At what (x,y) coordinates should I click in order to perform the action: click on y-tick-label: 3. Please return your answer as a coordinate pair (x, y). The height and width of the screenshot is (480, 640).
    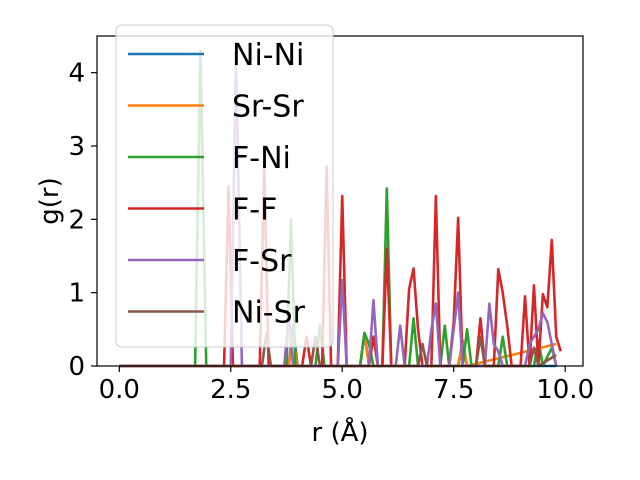
    Looking at the image, I should click on (76, 147).